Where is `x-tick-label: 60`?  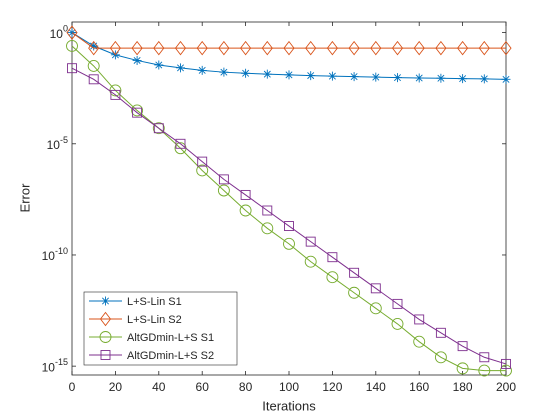 x-tick-label: 60 is located at coordinates (203, 387).